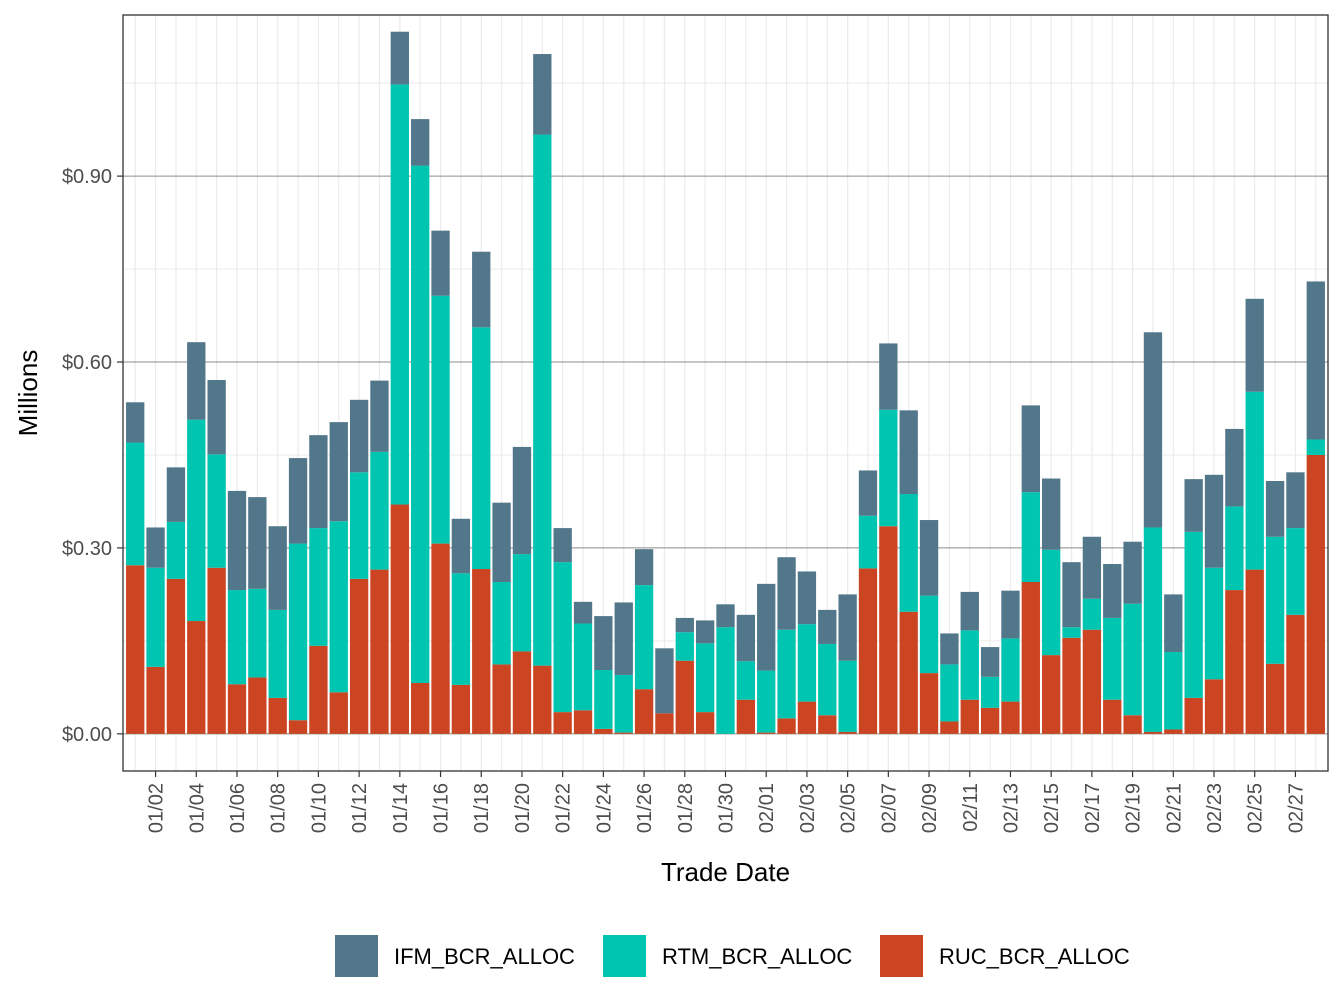  What do you see at coordinates (356, 956) in the screenshot?
I see `legend-swatch-ifm-bcr-alloc` at bounding box center [356, 956].